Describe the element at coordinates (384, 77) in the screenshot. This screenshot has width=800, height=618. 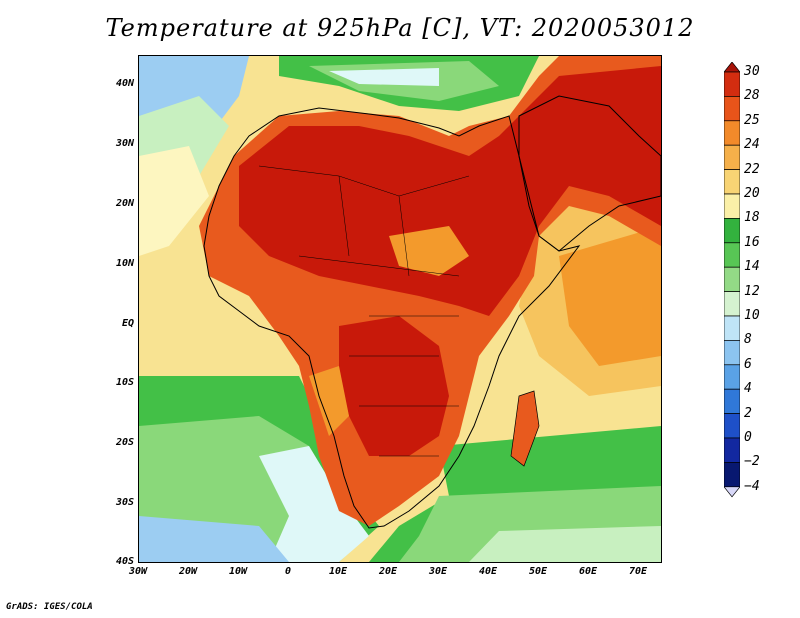
I see `mediterranean-cyan` at that location.